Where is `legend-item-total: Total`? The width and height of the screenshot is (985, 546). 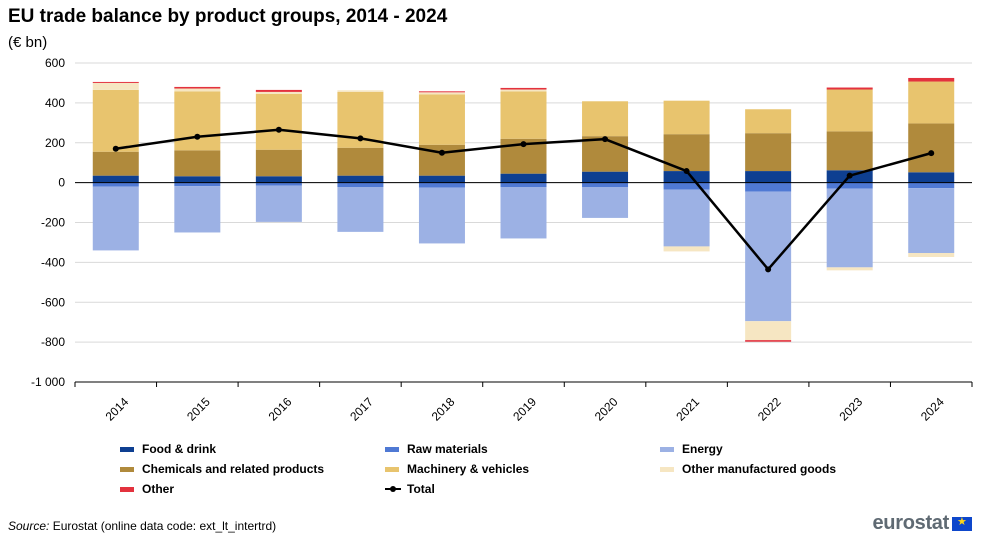
legend-item-total: Total is located at coordinates (410, 489).